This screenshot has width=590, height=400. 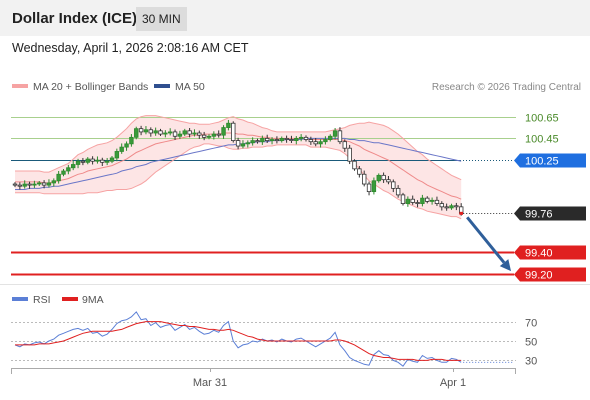 I want to click on level-label: 100.65, so click(x=542, y=119).